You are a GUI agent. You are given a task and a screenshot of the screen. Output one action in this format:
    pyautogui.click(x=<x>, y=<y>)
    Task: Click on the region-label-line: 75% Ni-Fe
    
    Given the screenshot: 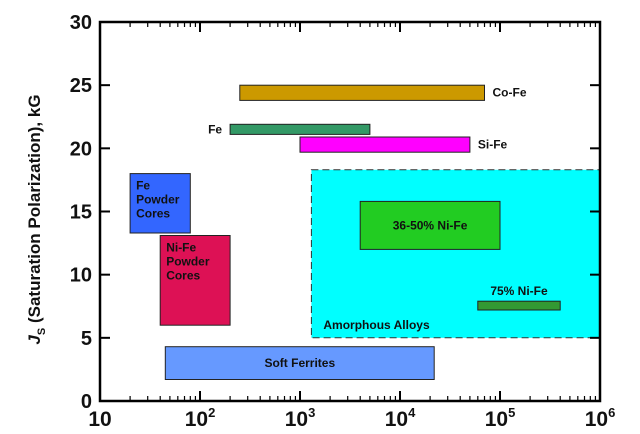 What is the action you would take?
    pyautogui.click(x=519, y=291)
    